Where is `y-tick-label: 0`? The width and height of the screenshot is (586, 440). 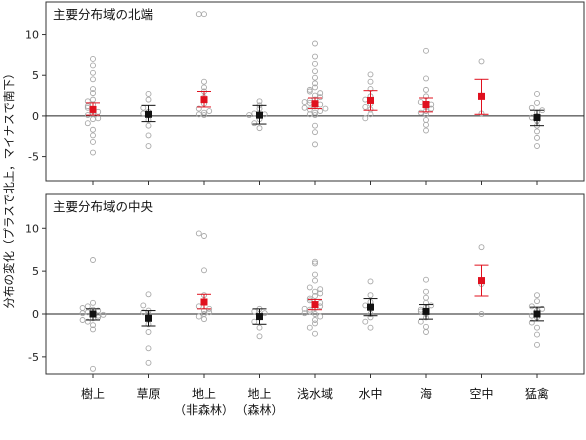
y-tick-label: 0 is located at coordinates (35, 116).